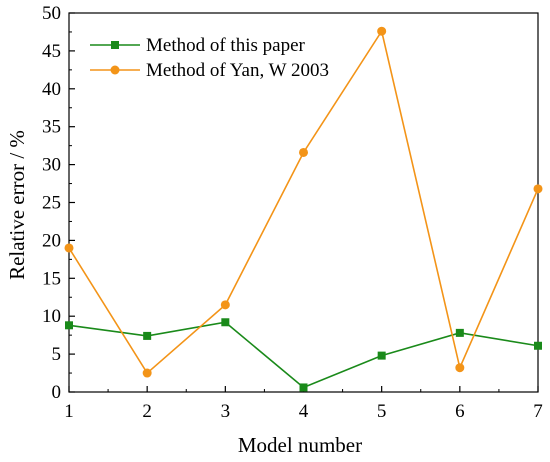 The height and width of the screenshot is (462, 550). Describe the element at coordinates (51, 278) in the screenshot. I see `y-tick-label: 15` at that location.